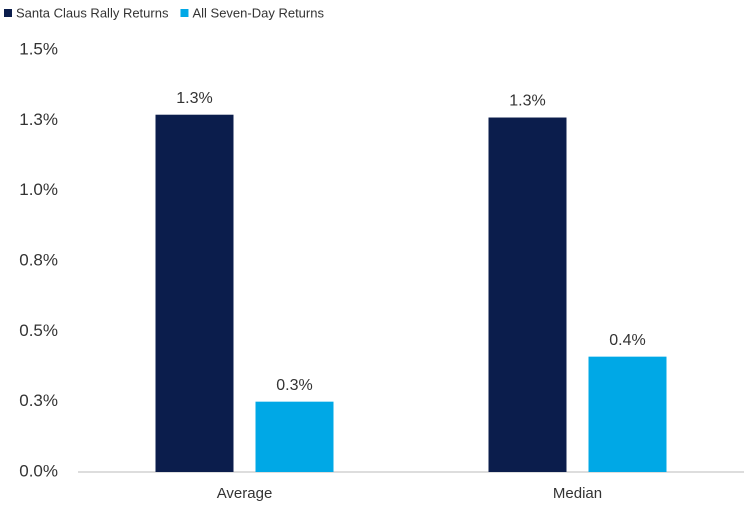 Image resolution: width=744 pixels, height=510 pixels. Describe the element at coordinates (38, 330) in the screenshot. I see `y-tick-label: 0.5%` at that location.